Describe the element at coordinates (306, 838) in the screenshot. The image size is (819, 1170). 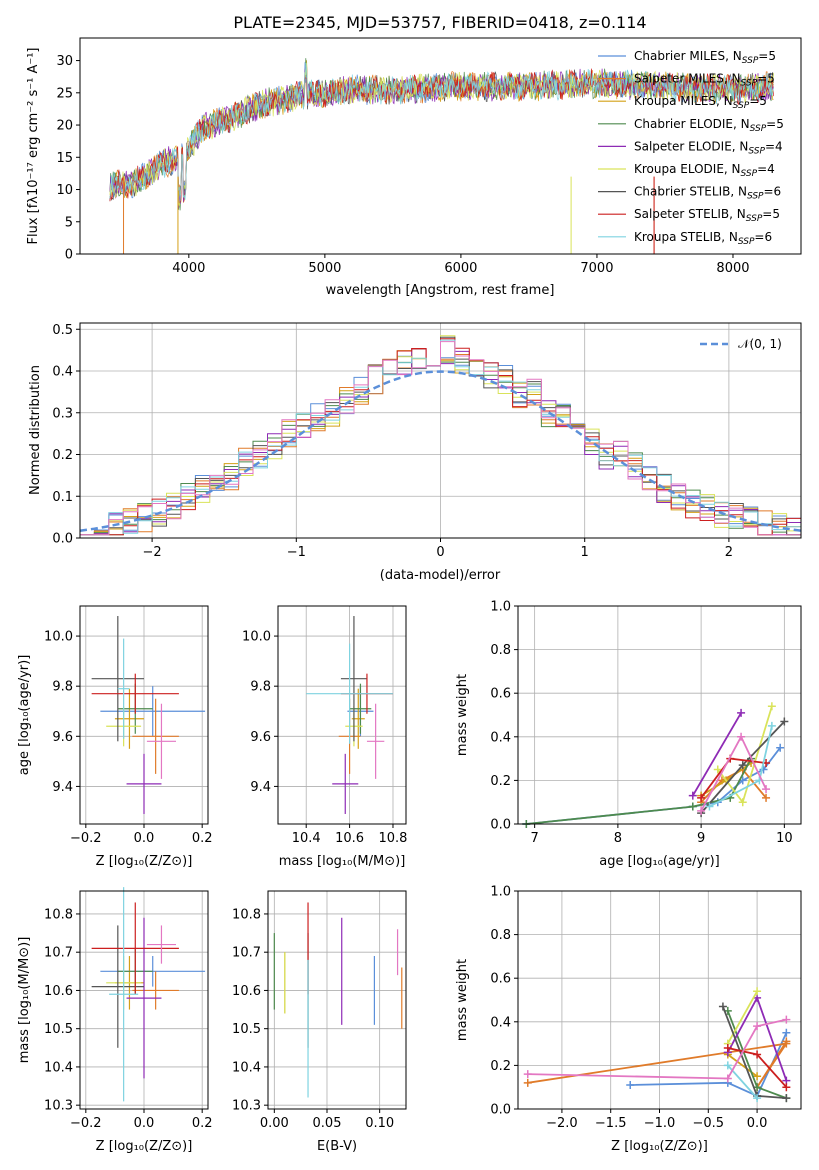
I see `age-vs-mass-xtick-label: 10.4` at that location.